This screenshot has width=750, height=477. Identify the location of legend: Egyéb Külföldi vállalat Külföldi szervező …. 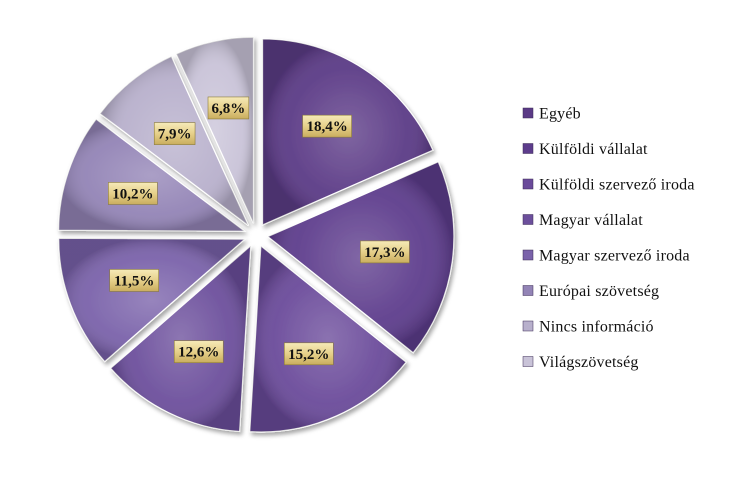
(608, 238).